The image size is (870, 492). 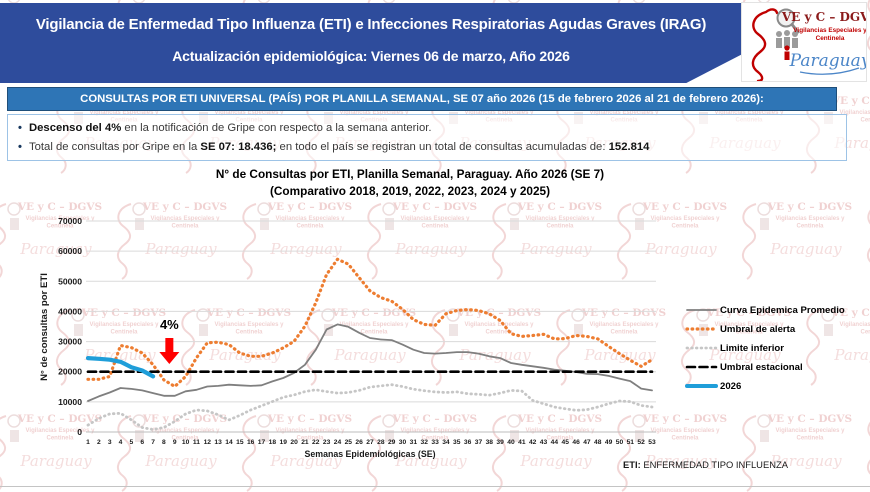 What do you see at coordinates (316, 442) in the screenshot?
I see `x-tick-label: 22` at bounding box center [316, 442].